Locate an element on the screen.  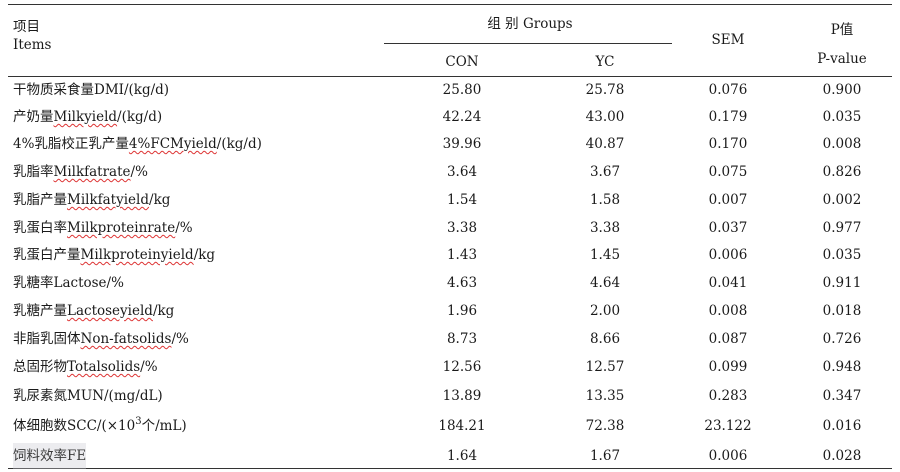
yc-value: 4.64 is located at coordinates (605, 283).